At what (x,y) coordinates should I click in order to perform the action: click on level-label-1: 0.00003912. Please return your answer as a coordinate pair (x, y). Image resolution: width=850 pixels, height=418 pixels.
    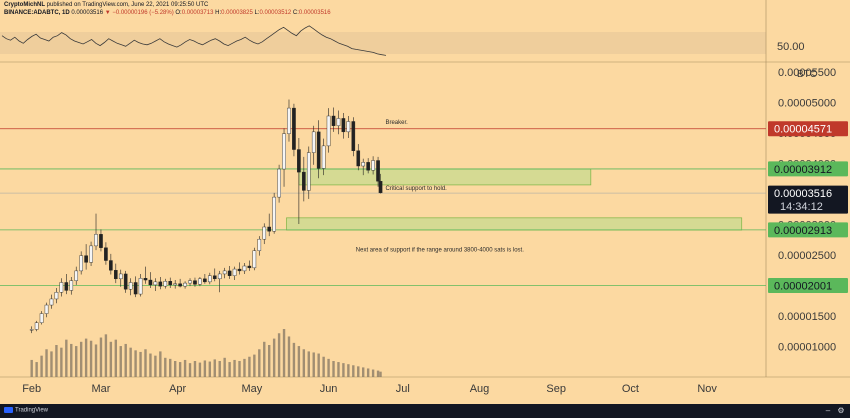
    Looking at the image, I should click on (803, 170).